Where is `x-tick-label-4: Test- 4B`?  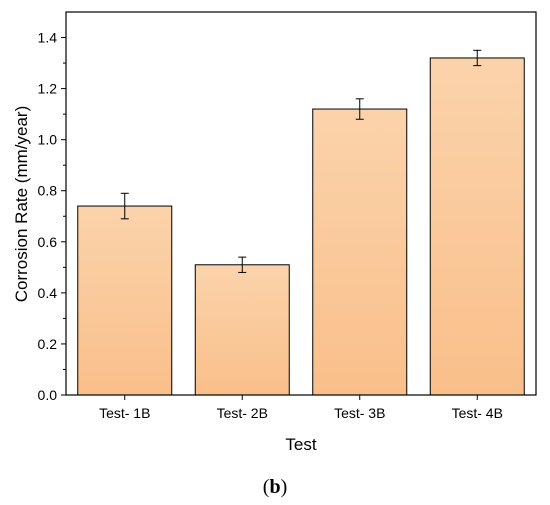
x-tick-label-4: Test- 4B is located at coordinates (477, 413).